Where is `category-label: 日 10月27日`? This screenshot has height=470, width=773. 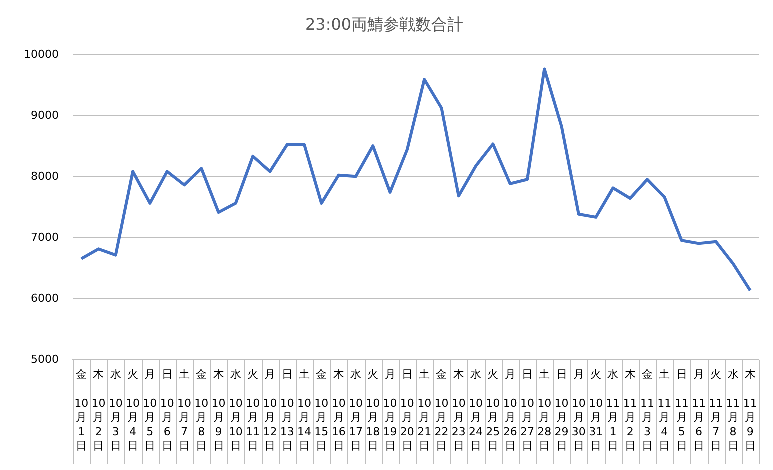
category-label: 日 10月27日 is located at coordinates (527, 410).